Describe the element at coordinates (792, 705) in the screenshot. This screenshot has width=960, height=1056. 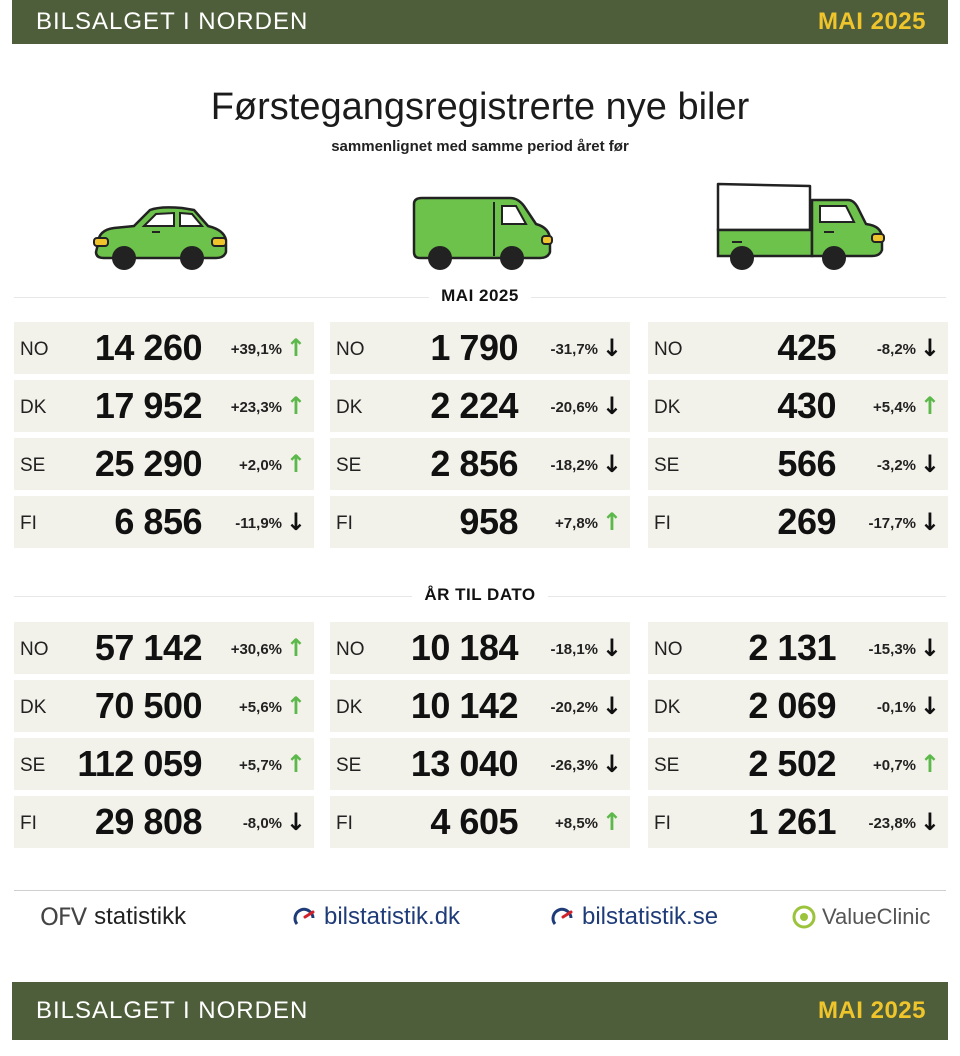
I see `registration-count: 2 069` at that location.